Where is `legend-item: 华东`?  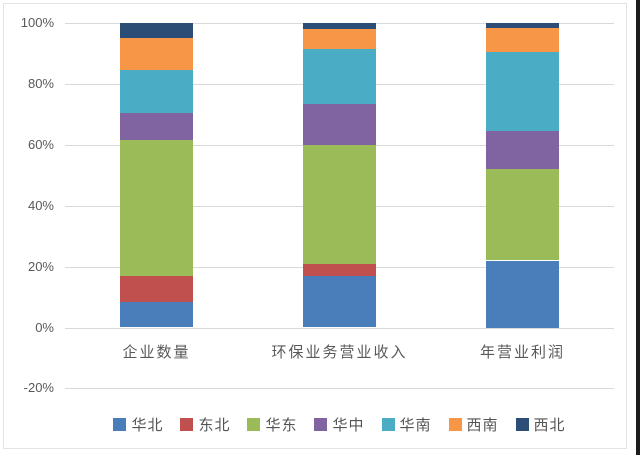
legend-item: 华东 is located at coordinates (272, 424).